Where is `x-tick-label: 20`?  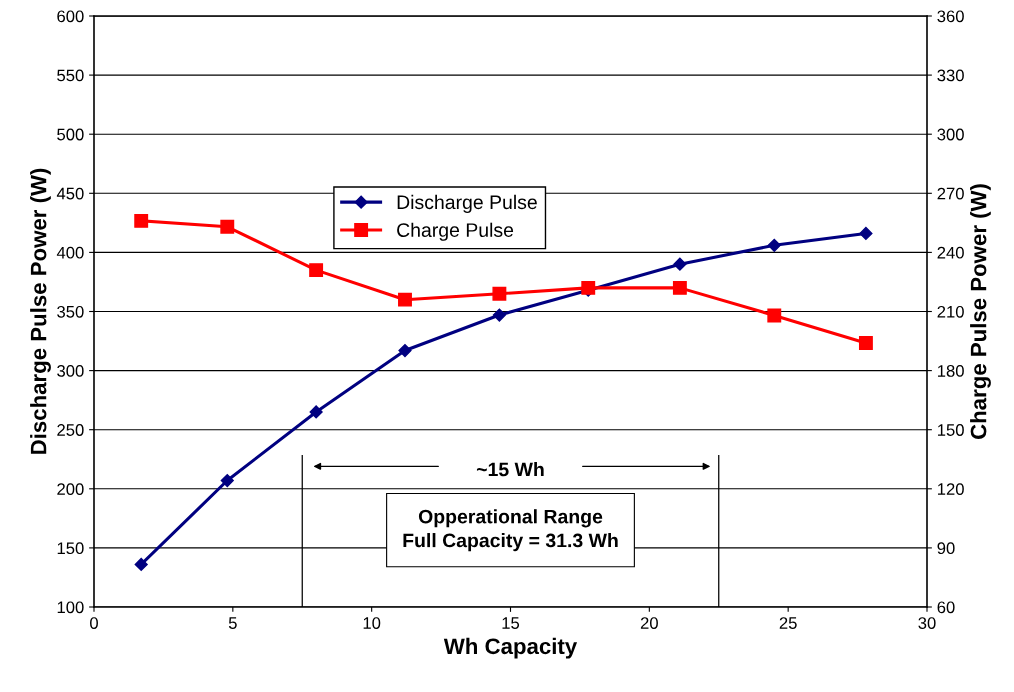 x-tick-label: 20 is located at coordinates (649, 623).